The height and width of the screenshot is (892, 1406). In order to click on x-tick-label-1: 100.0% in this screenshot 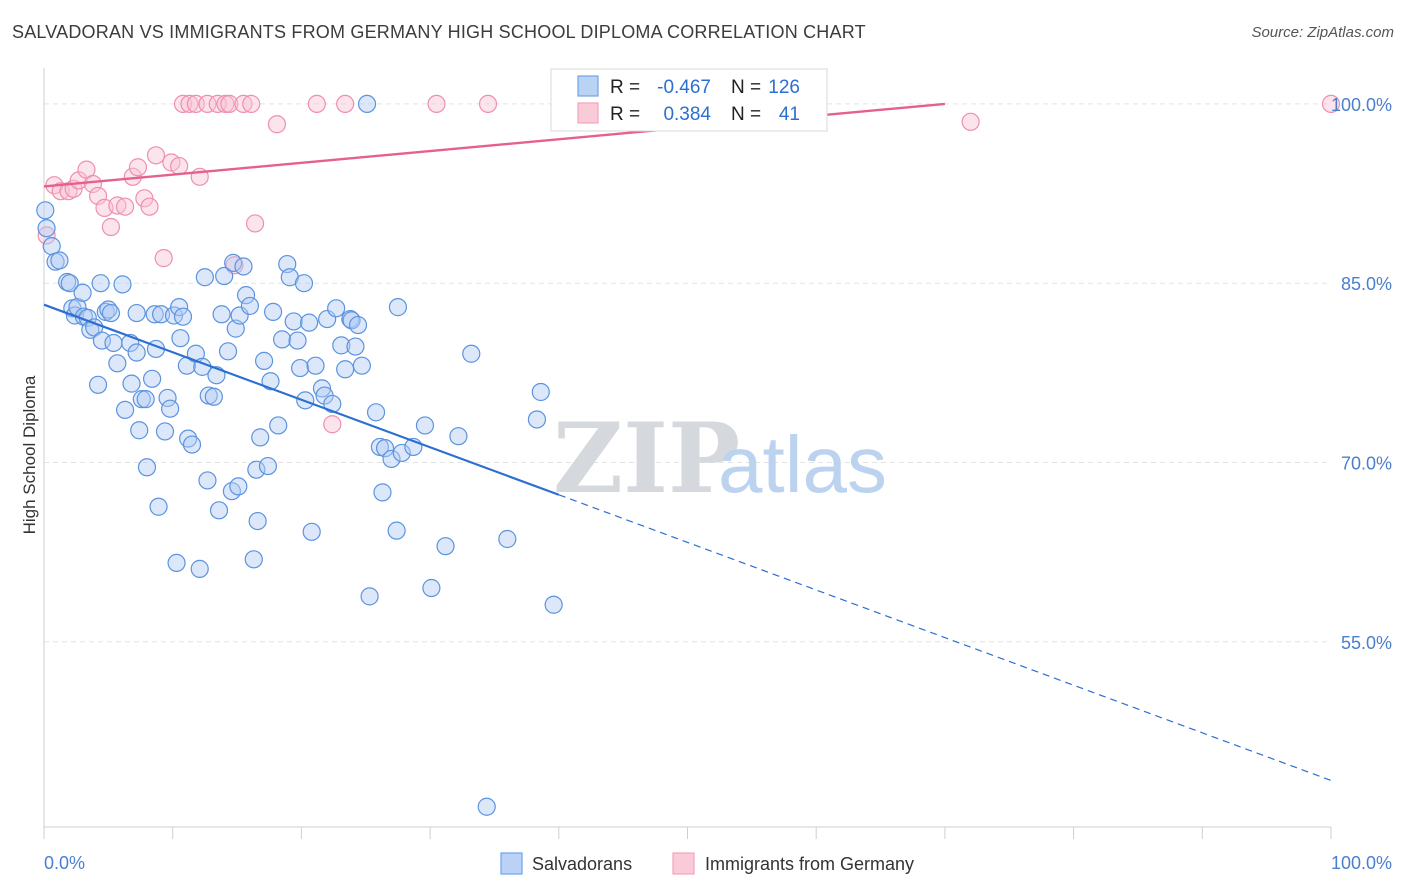, I will do `click(1361, 863)`.